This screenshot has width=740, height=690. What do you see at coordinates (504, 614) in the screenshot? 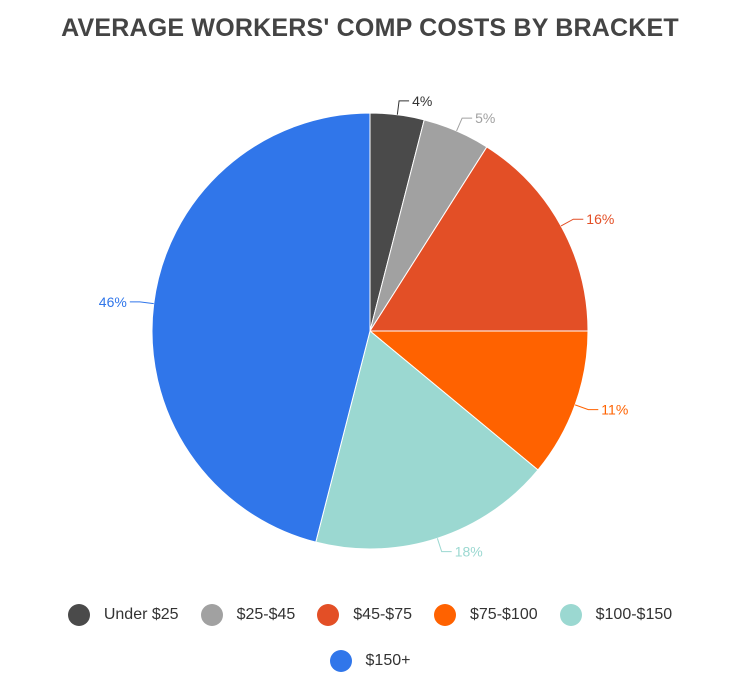
I see `legend-label: $75-$100` at bounding box center [504, 614].